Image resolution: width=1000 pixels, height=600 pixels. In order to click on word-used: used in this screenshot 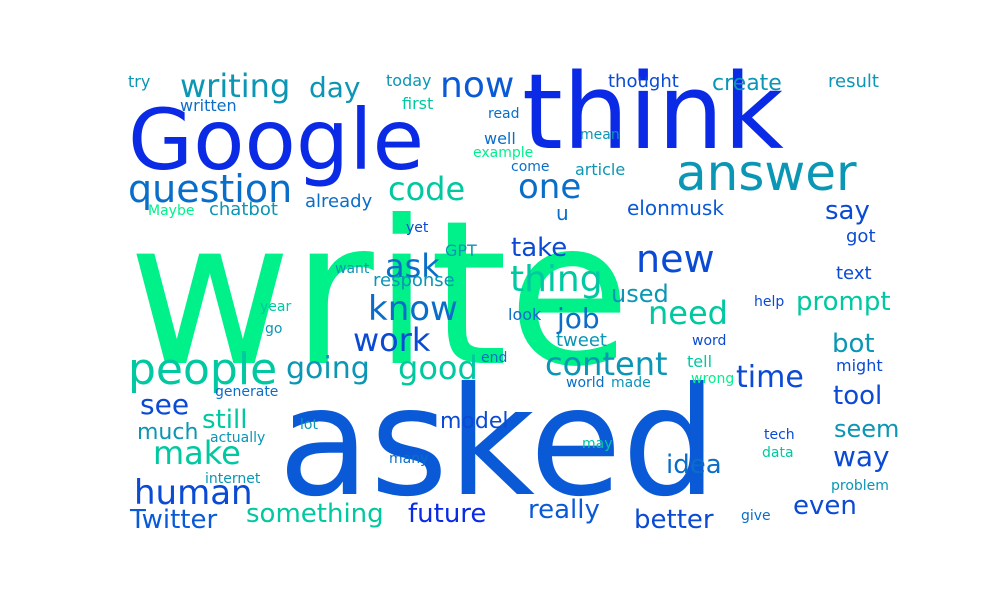, I will do `click(640, 294)`.